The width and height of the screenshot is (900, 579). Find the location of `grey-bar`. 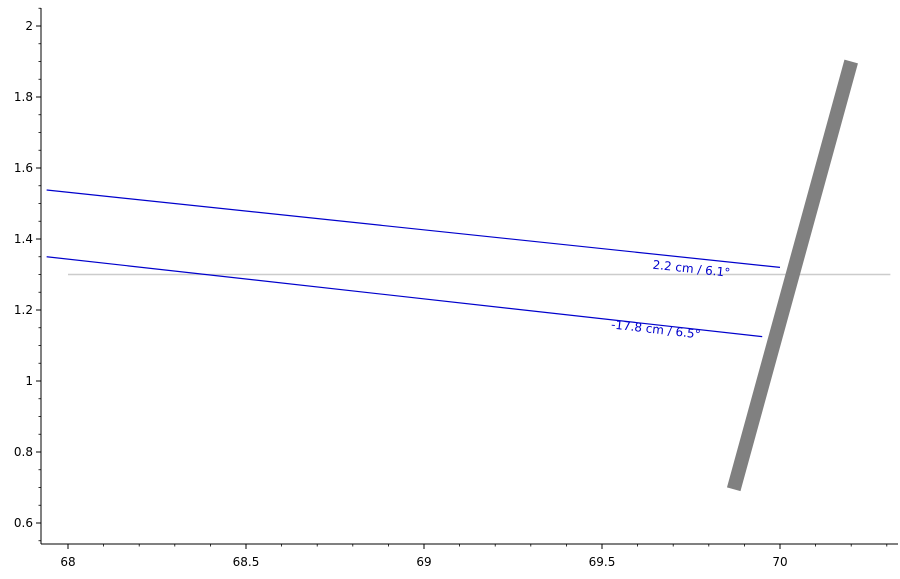

grey-bar is located at coordinates (792, 275).